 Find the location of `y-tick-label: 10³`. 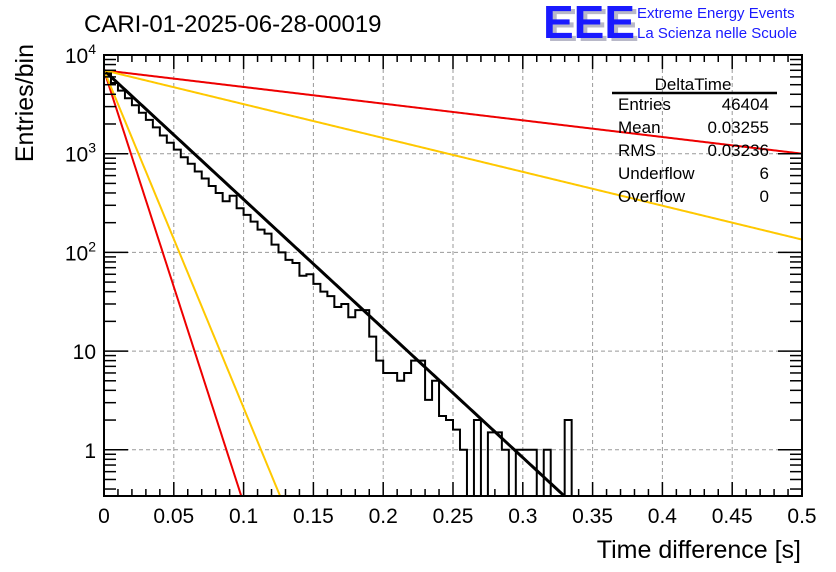

y-tick-label: 10³ is located at coordinates (80, 153).